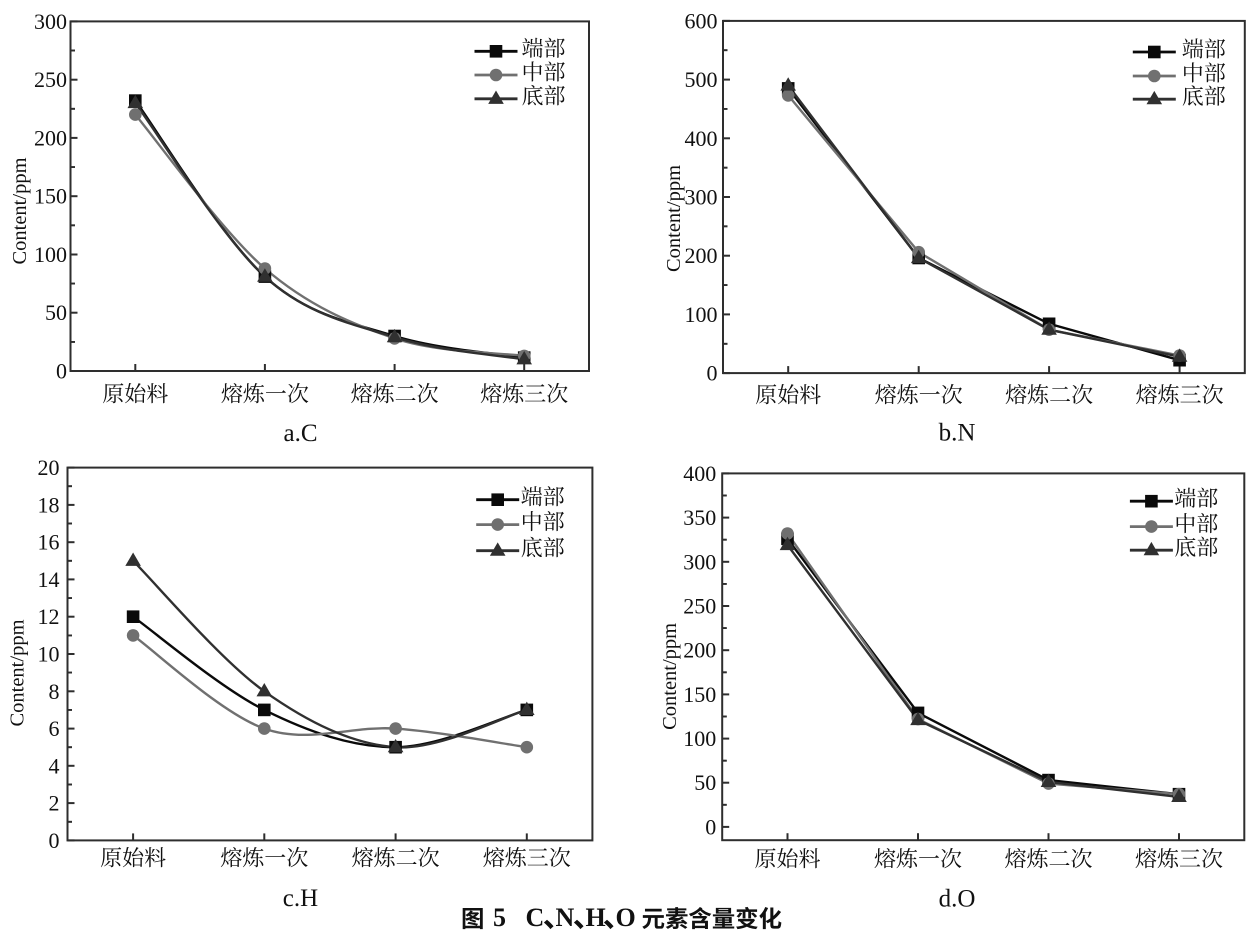 The height and width of the screenshot is (945, 1260). Describe the element at coordinates (54, 691) in the screenshot. I see `svg-text: 8` at that location.